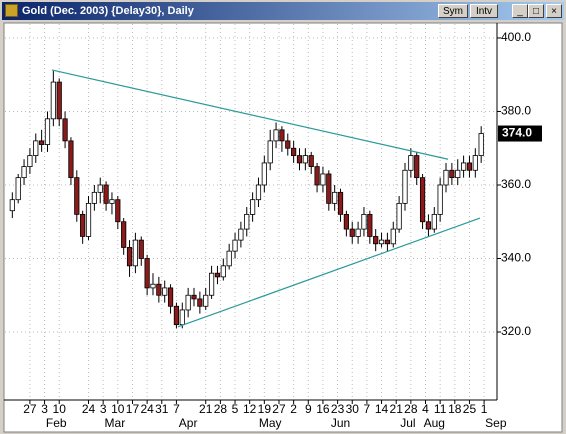 This screenshot has width=566, height=434. Describe the element at coordinates (434, 423) in the screenshot. I see `month-label: Aug` at that location.